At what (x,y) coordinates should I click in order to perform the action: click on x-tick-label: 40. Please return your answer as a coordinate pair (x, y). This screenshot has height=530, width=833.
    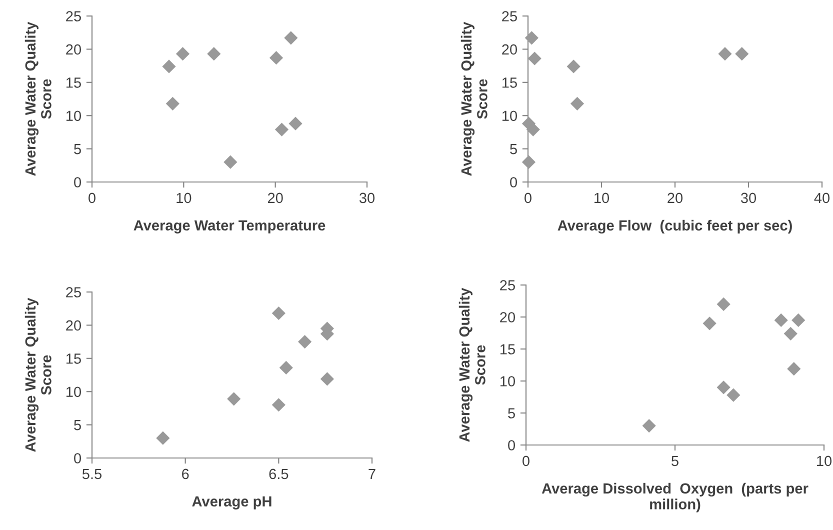
    Looking at the image, I should click on (822, 198).